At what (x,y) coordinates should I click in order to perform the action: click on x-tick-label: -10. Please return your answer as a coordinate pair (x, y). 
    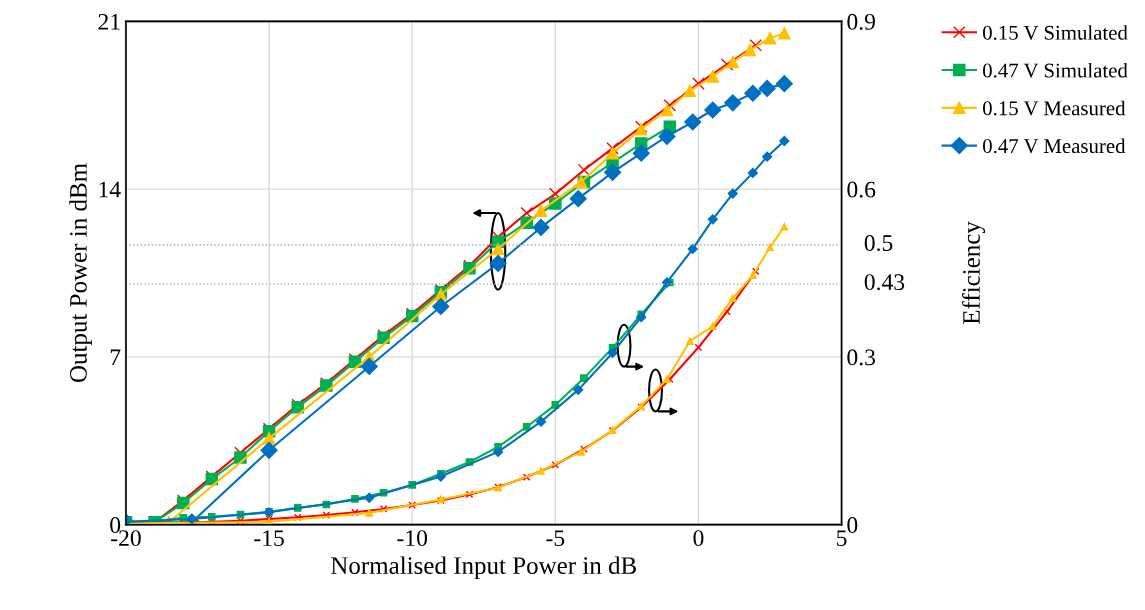
    Looking at the image, I should click on (412, 538).